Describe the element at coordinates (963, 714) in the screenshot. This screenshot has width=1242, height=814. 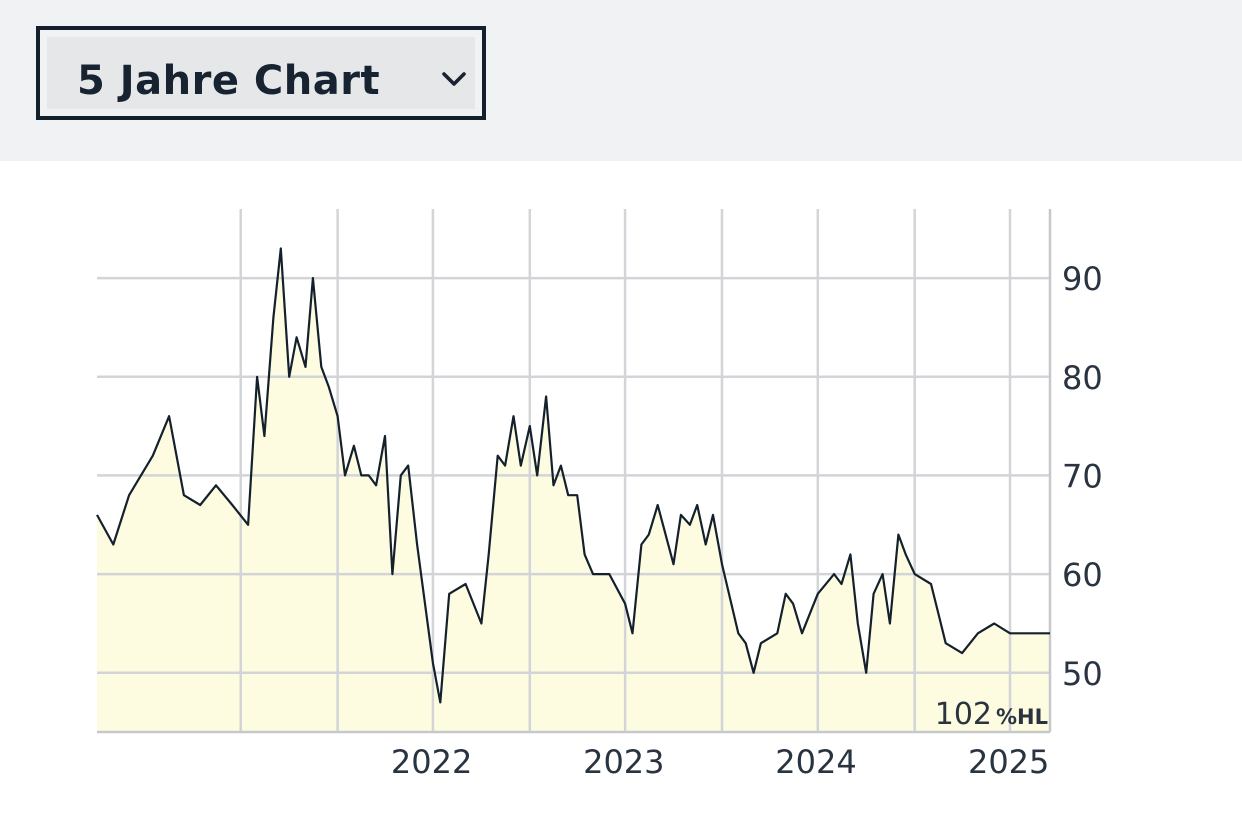
I see `annotation-value: 102` at that location.